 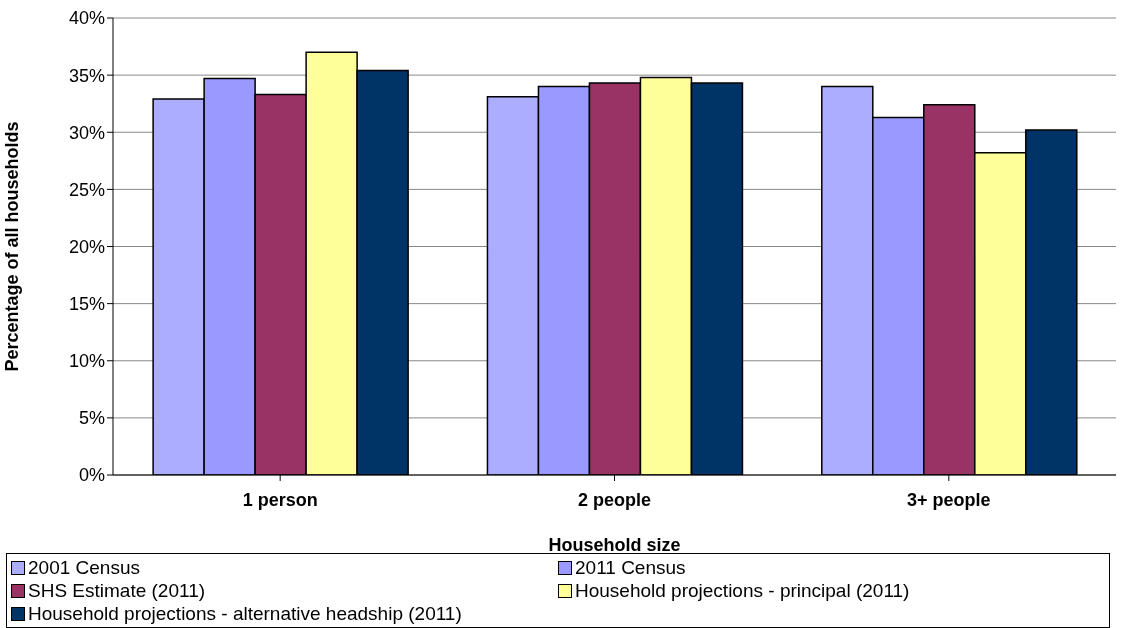 I want to click on legend-label: Household projections - alternative headship (2011), so click(x=245, y=613).